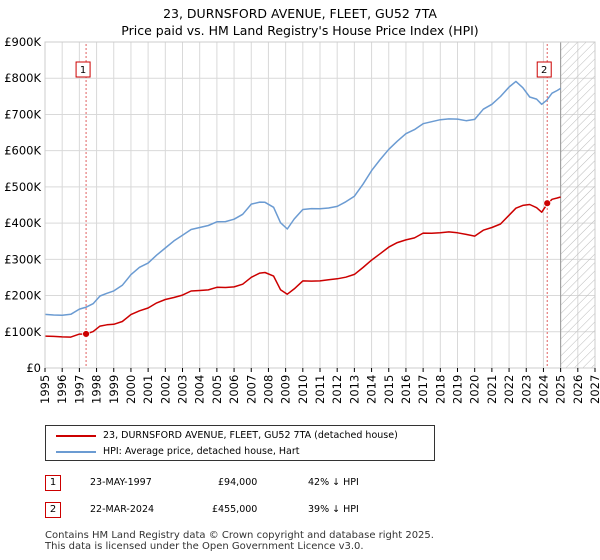 The image size is (600, 560). Describe the element at coordinates (389, 389) in the screenshot. I see `x-tick-label: 2015` at that location.